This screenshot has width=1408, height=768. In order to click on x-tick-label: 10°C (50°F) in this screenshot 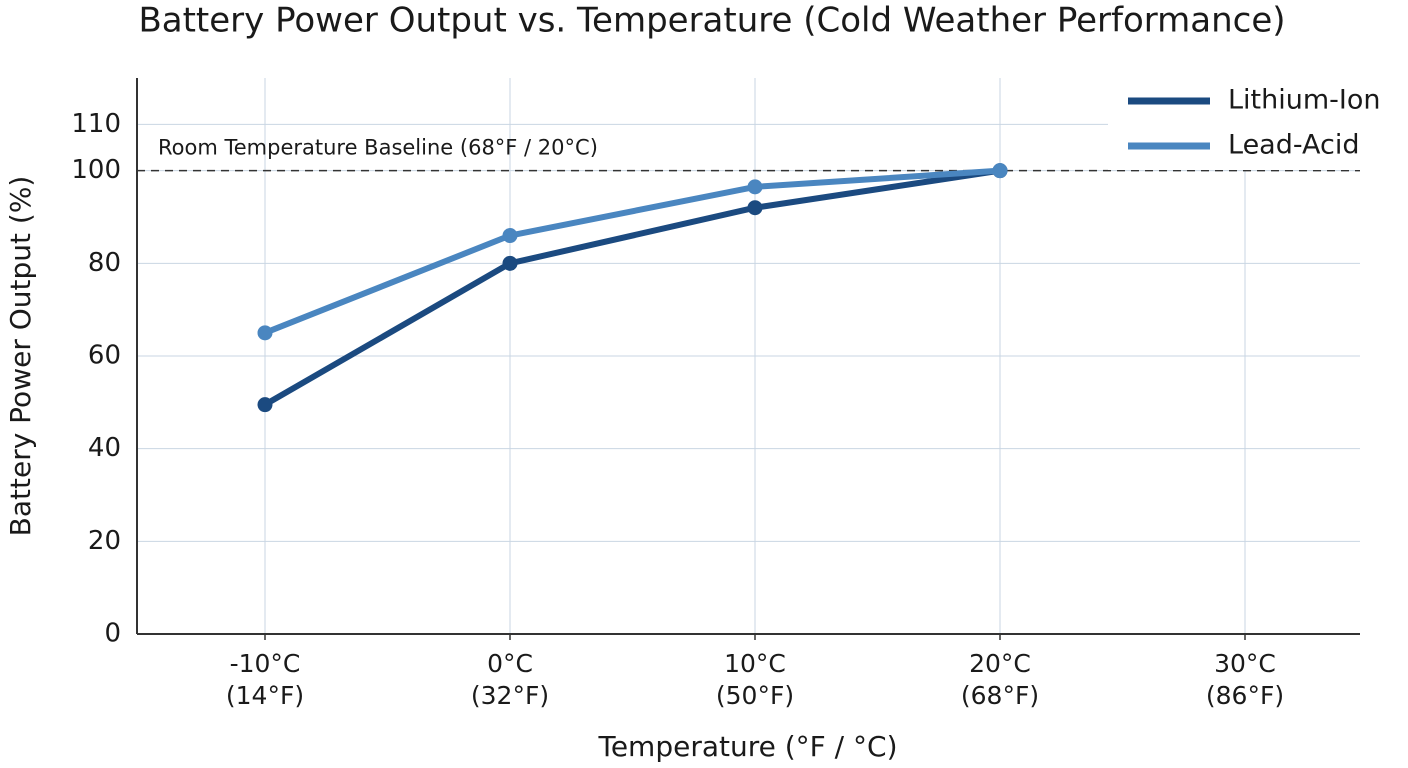, I will do `click(755, 679)`.